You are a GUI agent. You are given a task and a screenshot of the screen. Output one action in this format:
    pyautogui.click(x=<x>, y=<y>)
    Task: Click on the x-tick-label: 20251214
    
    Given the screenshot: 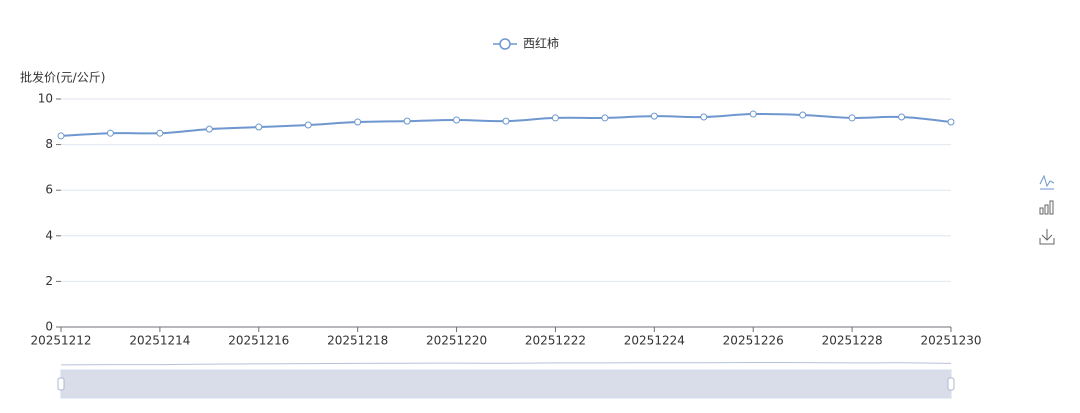 What is the action you would take?
    pyautogui.click(x=159, y=341)
    